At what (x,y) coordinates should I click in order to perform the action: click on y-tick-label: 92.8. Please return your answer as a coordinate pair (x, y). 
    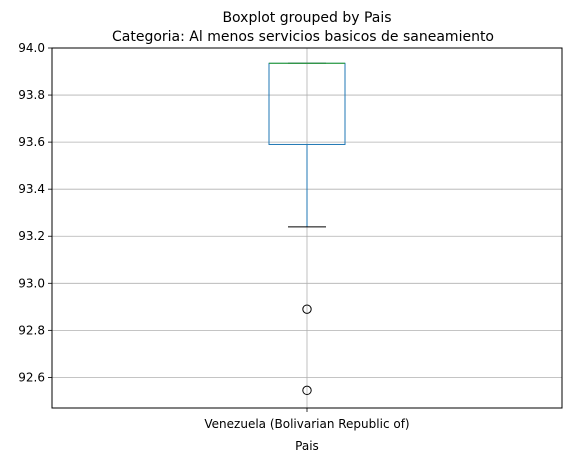
    Looking at the image, I should click on (31, 330).